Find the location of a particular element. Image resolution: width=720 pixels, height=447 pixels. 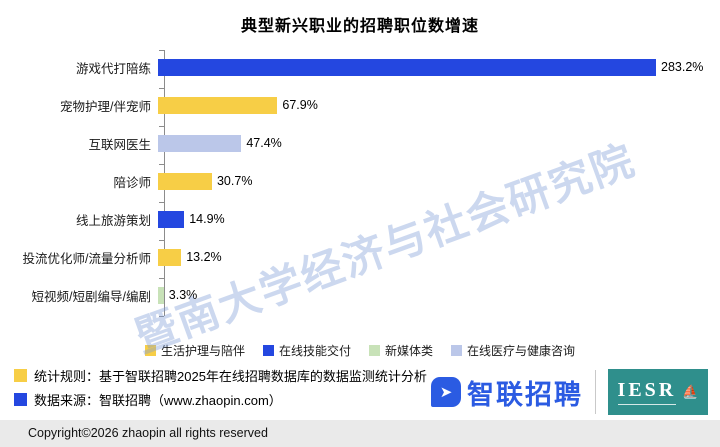

note-text: 数据来源：智联招聘（www.zhaopin.com） is located at coordinates (158, 400).